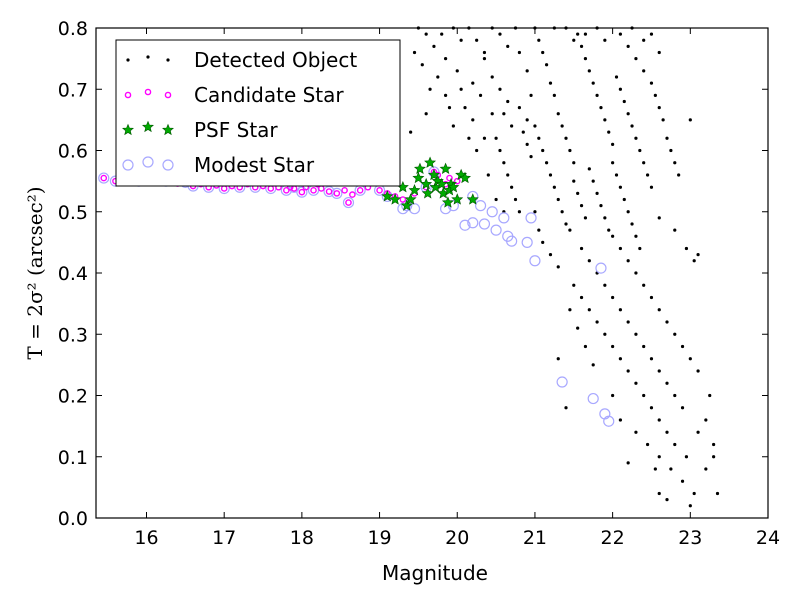 Image resolution: width=800 pixels, height=600 pixels. What do you see at coordinates (35, 272) in the screenshot?
I see `y-axis-label: T = 2σ² (arcsec²)` at bounding box center [35, 272].